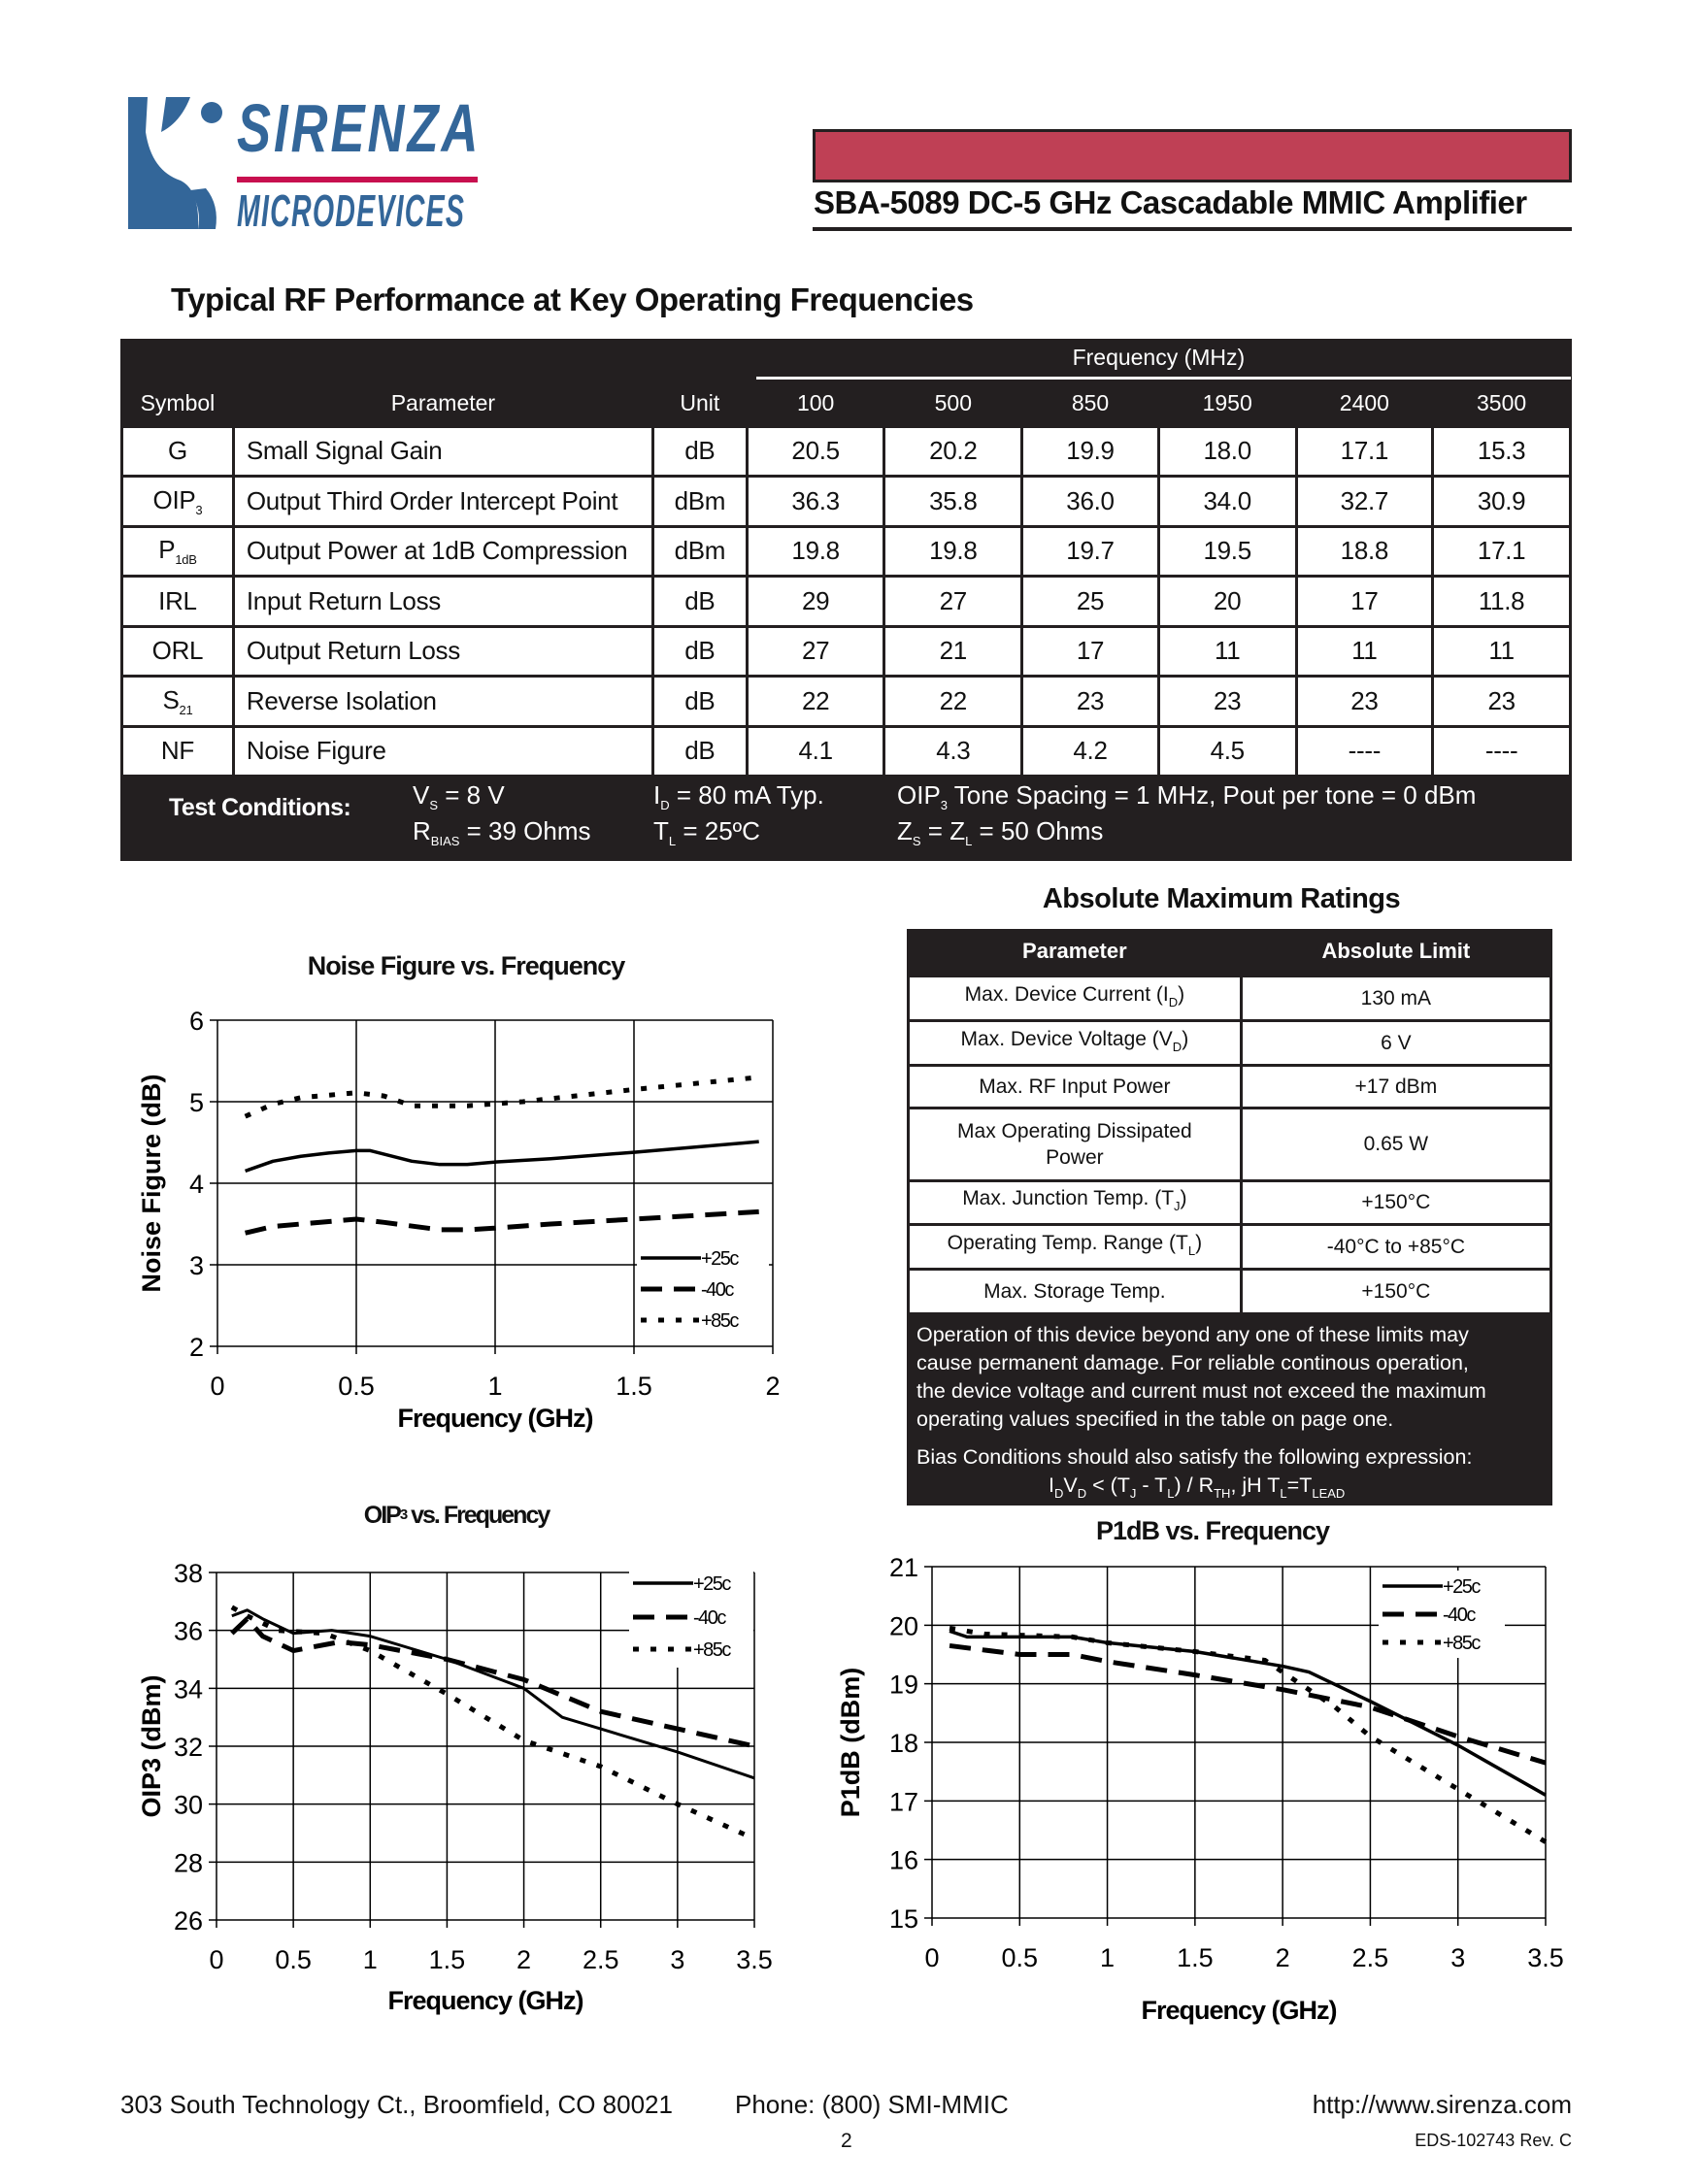 The image size is (1699, 2184). Describe the element at coordinates (1090, 551) in the screenshot. I see `cell-value: 19.7` at that location.